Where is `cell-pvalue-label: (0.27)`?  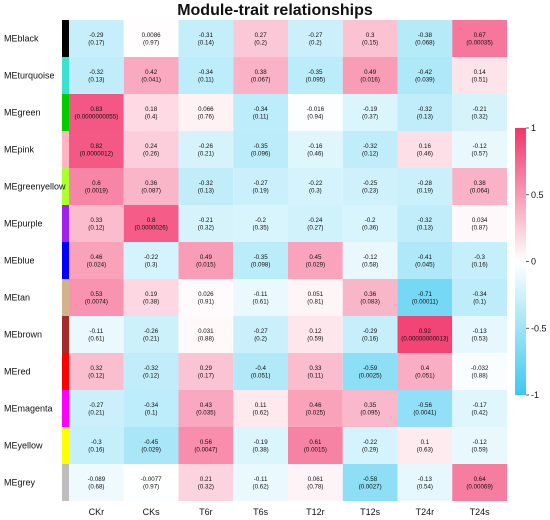
cell-pvalue-label: (0.27) is located at coordinates (315, 228).